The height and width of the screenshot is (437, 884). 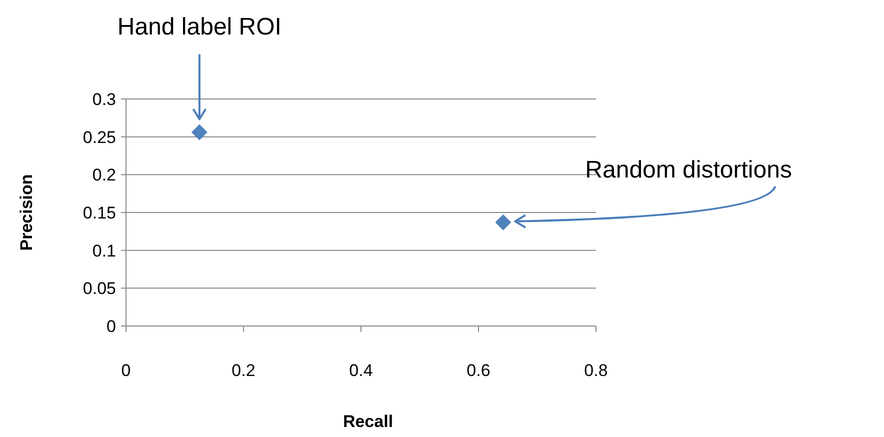 I want to click on y-tick-label: 0.15, so click(x=99, y=212).